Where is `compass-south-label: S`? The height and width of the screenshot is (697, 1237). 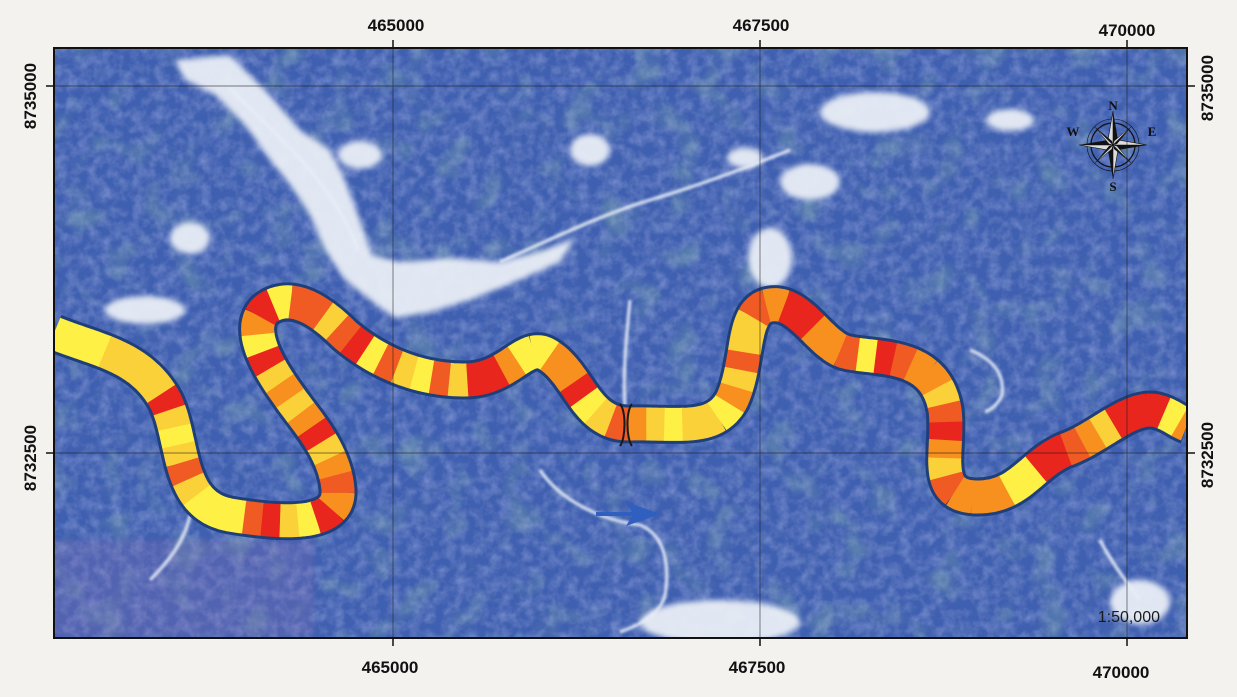
compass-south-label: S is located at coordinates (1112, 186).